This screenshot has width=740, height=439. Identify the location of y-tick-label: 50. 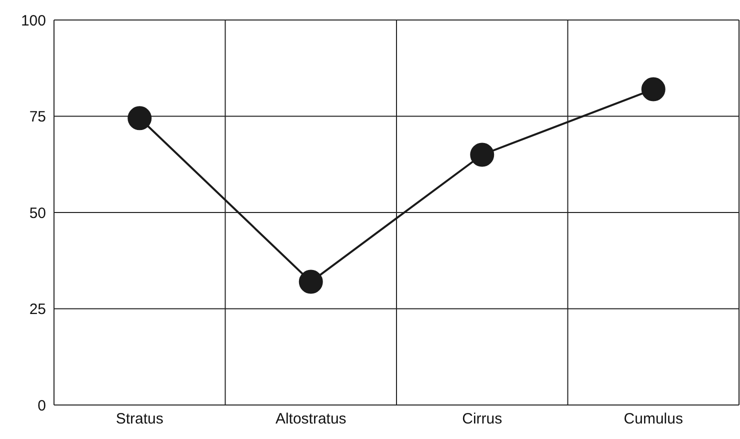
(37, 213).